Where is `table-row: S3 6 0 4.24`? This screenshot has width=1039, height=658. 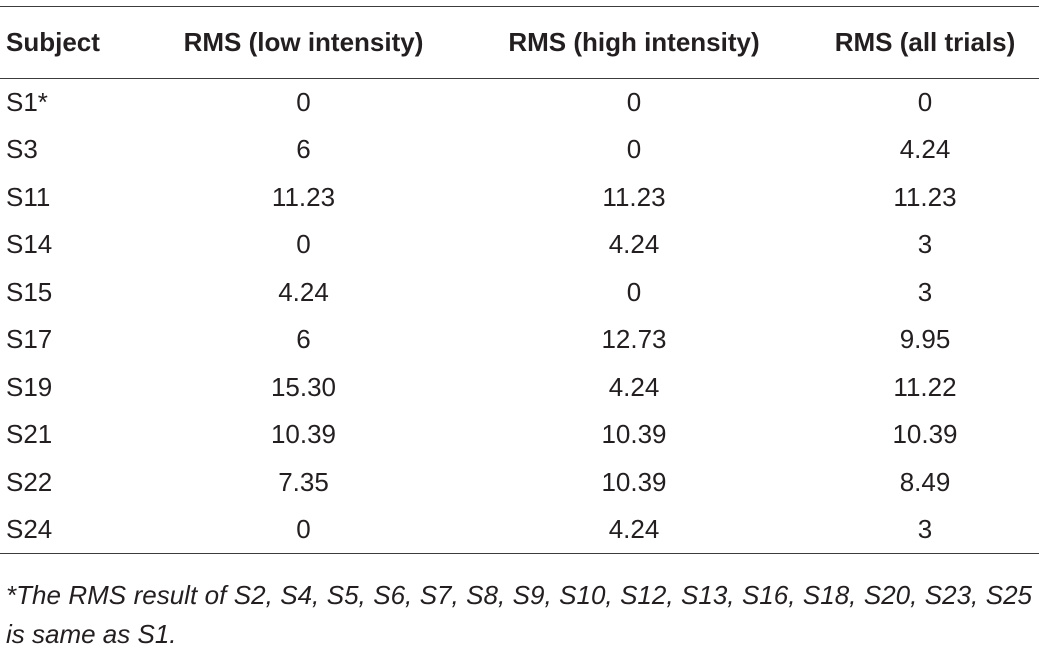
table-row: S3 6 0 4.24 is located at coordinates (519, 150).